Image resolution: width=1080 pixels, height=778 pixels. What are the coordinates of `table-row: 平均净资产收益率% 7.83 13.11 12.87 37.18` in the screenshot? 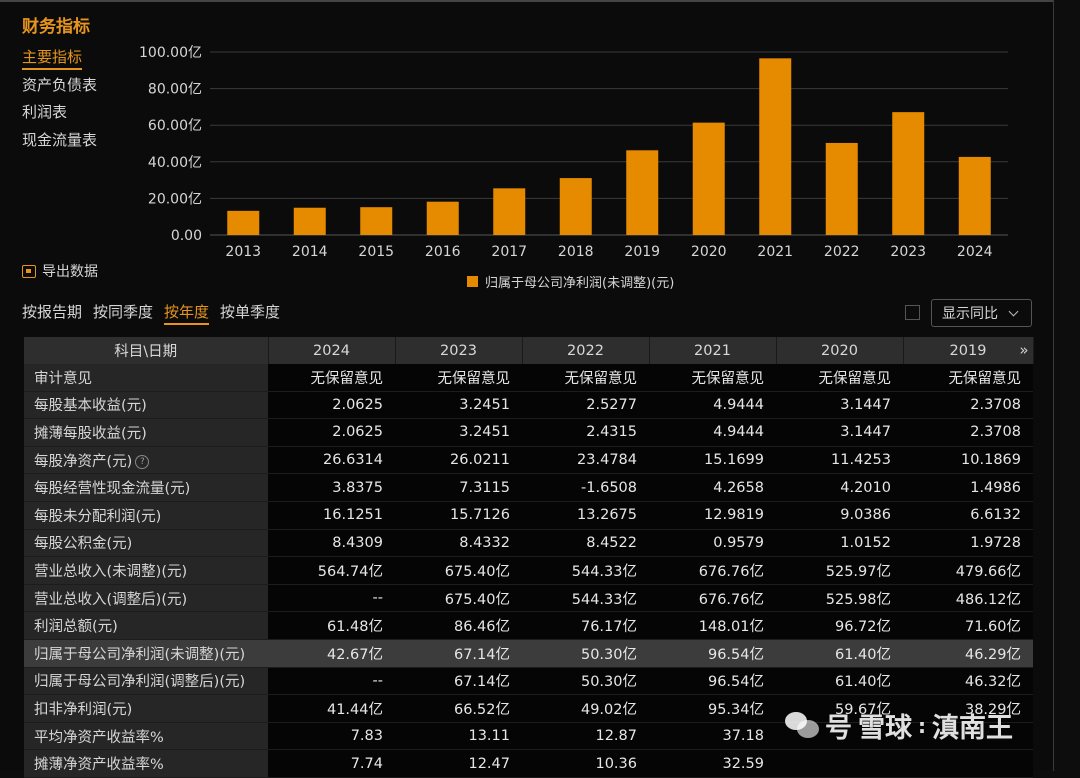 It's located at (528, 736).